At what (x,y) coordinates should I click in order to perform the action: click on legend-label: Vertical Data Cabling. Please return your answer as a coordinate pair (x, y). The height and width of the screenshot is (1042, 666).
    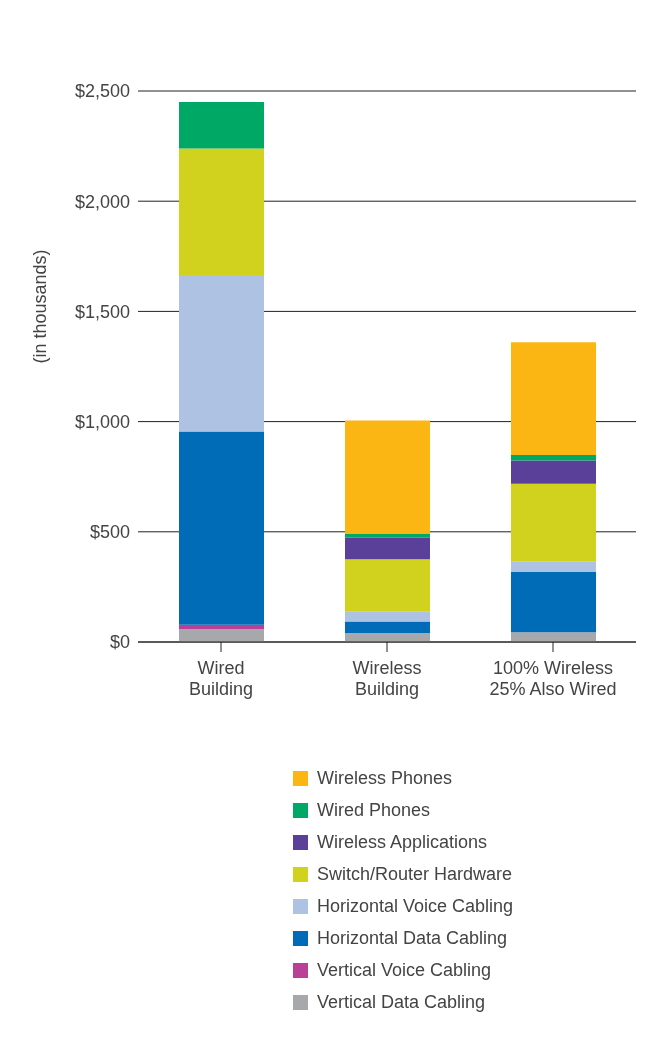
    Looking at the image, I should click on (401, 1002).